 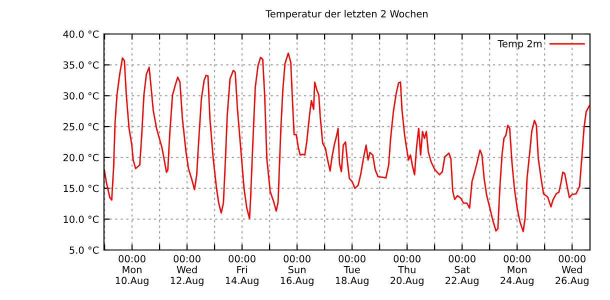 What do you see at coordinates (84, 250) in the screenshot?
I see `y-tick-label: 5.0 °C` at bounding box center [84, 250].